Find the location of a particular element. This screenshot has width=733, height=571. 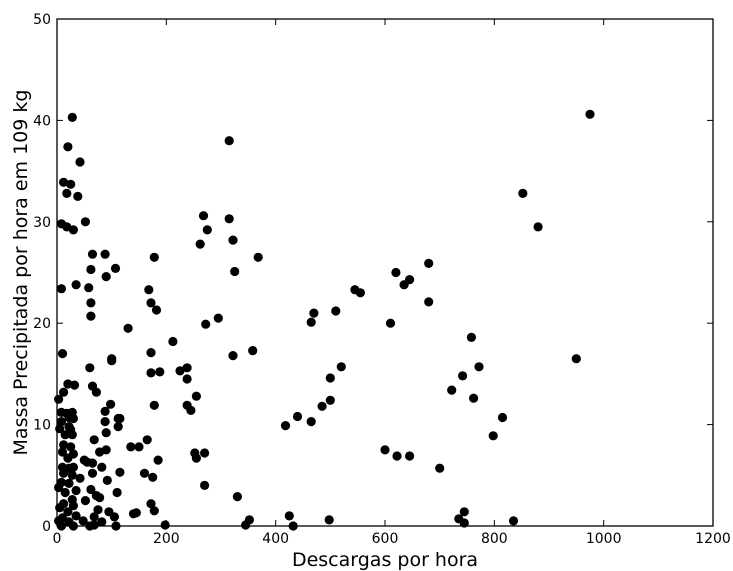

x-tick-label: 200 is located at coordinates (166, 539).